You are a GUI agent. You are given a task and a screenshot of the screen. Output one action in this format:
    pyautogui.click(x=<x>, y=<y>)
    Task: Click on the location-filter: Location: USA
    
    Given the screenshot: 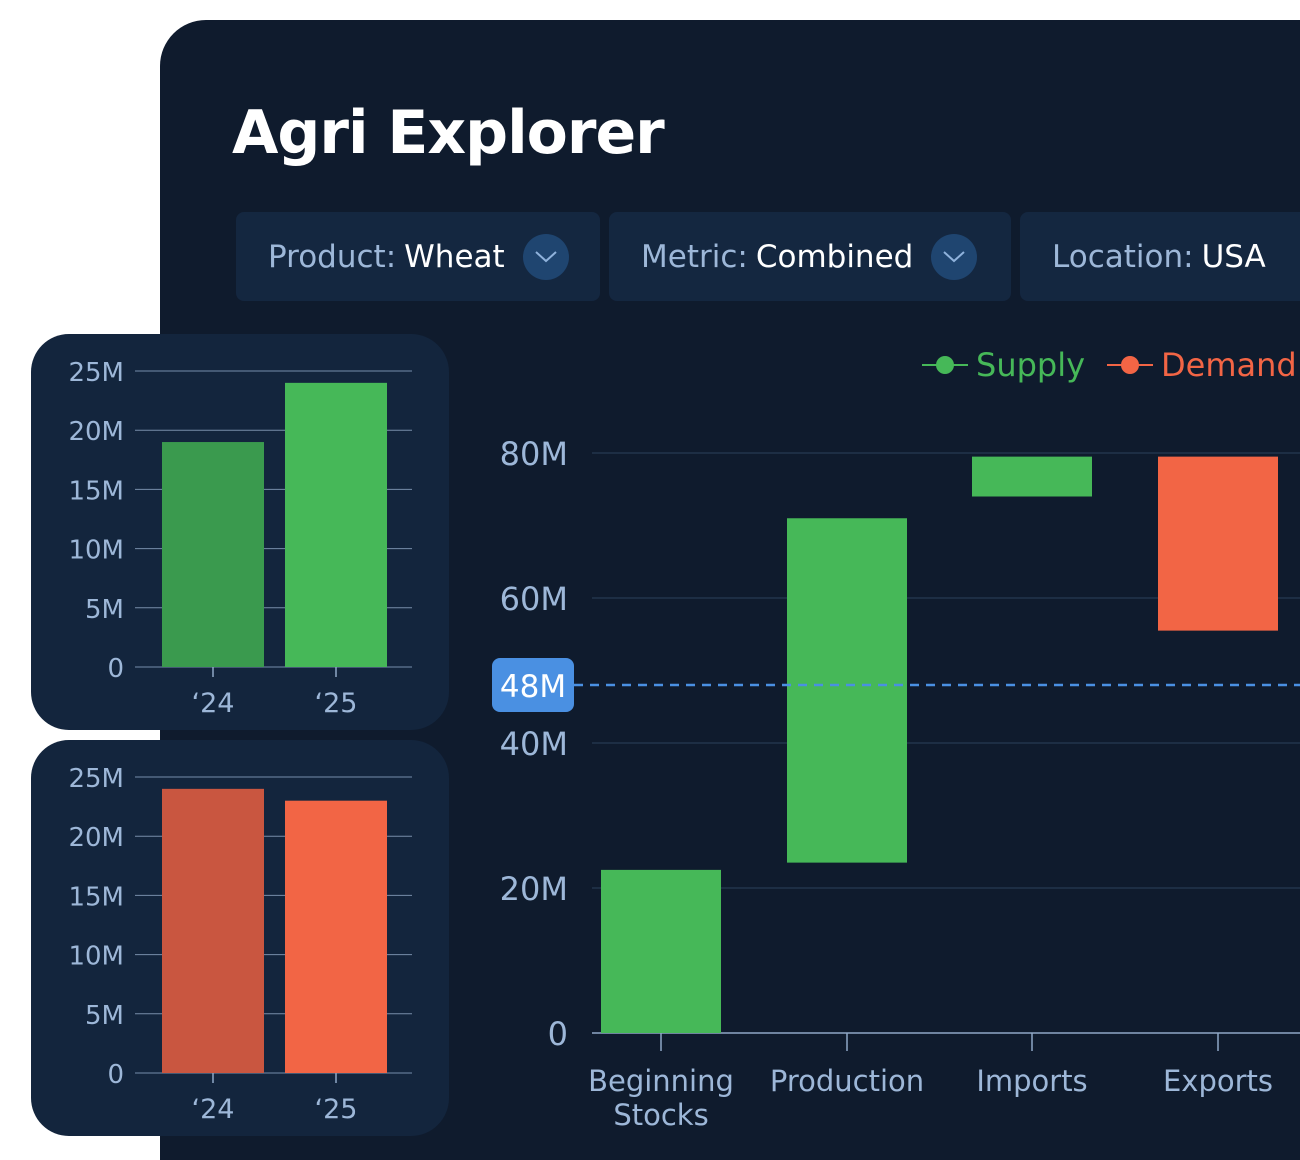 What is the action you would take?
    pyautogui.click(x=1160, y=256)
    